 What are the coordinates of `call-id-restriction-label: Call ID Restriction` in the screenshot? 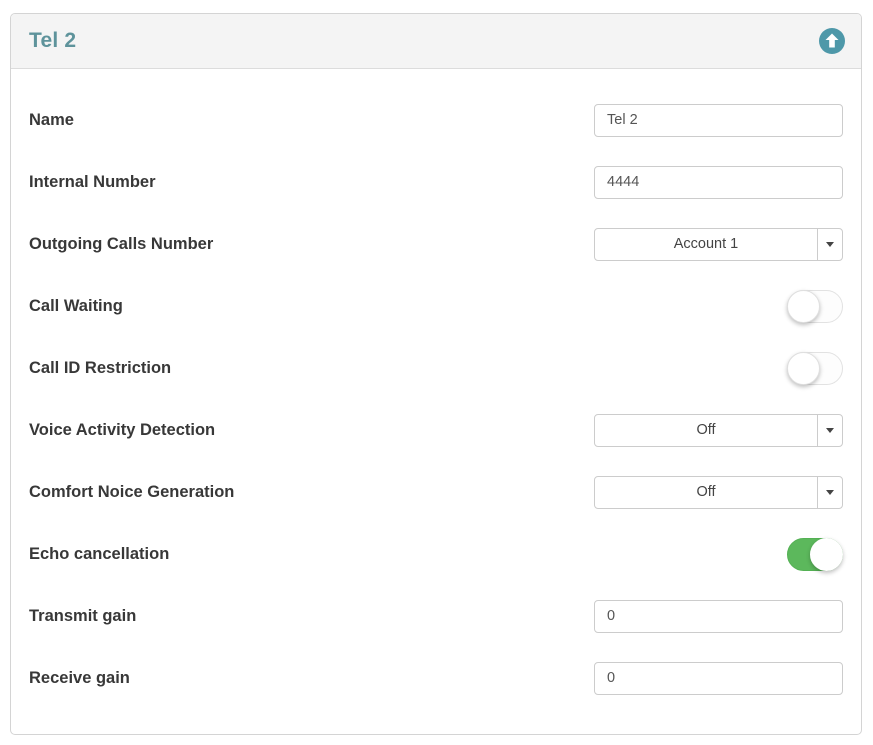 It's located at (100, 367).